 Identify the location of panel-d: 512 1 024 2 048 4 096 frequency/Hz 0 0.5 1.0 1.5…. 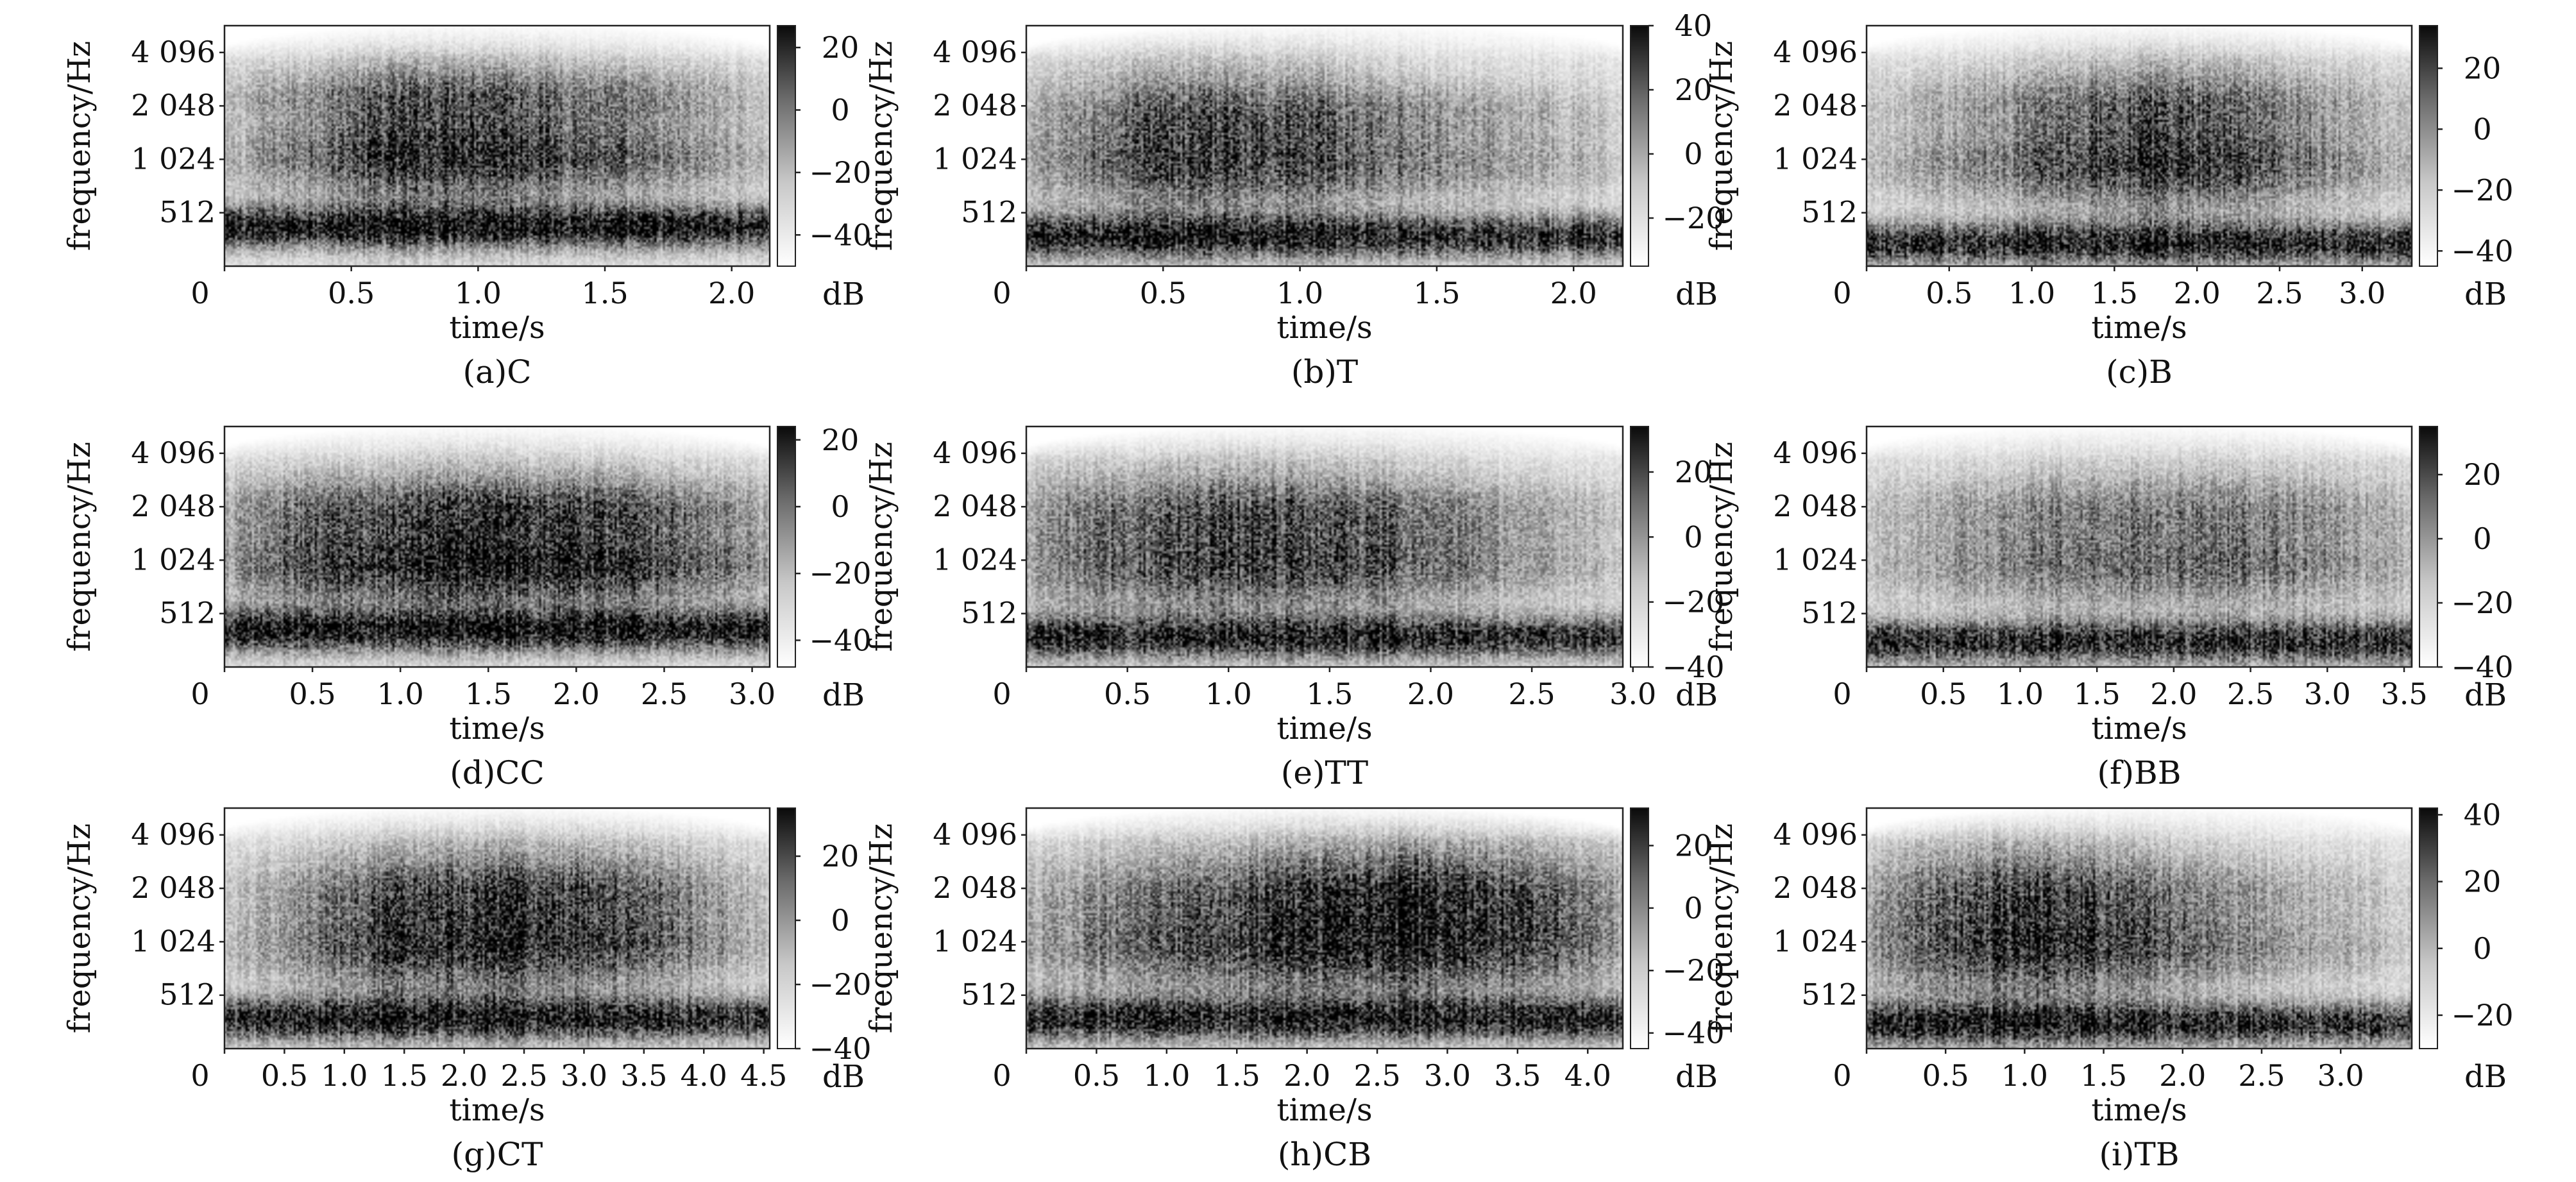
(467, 607).